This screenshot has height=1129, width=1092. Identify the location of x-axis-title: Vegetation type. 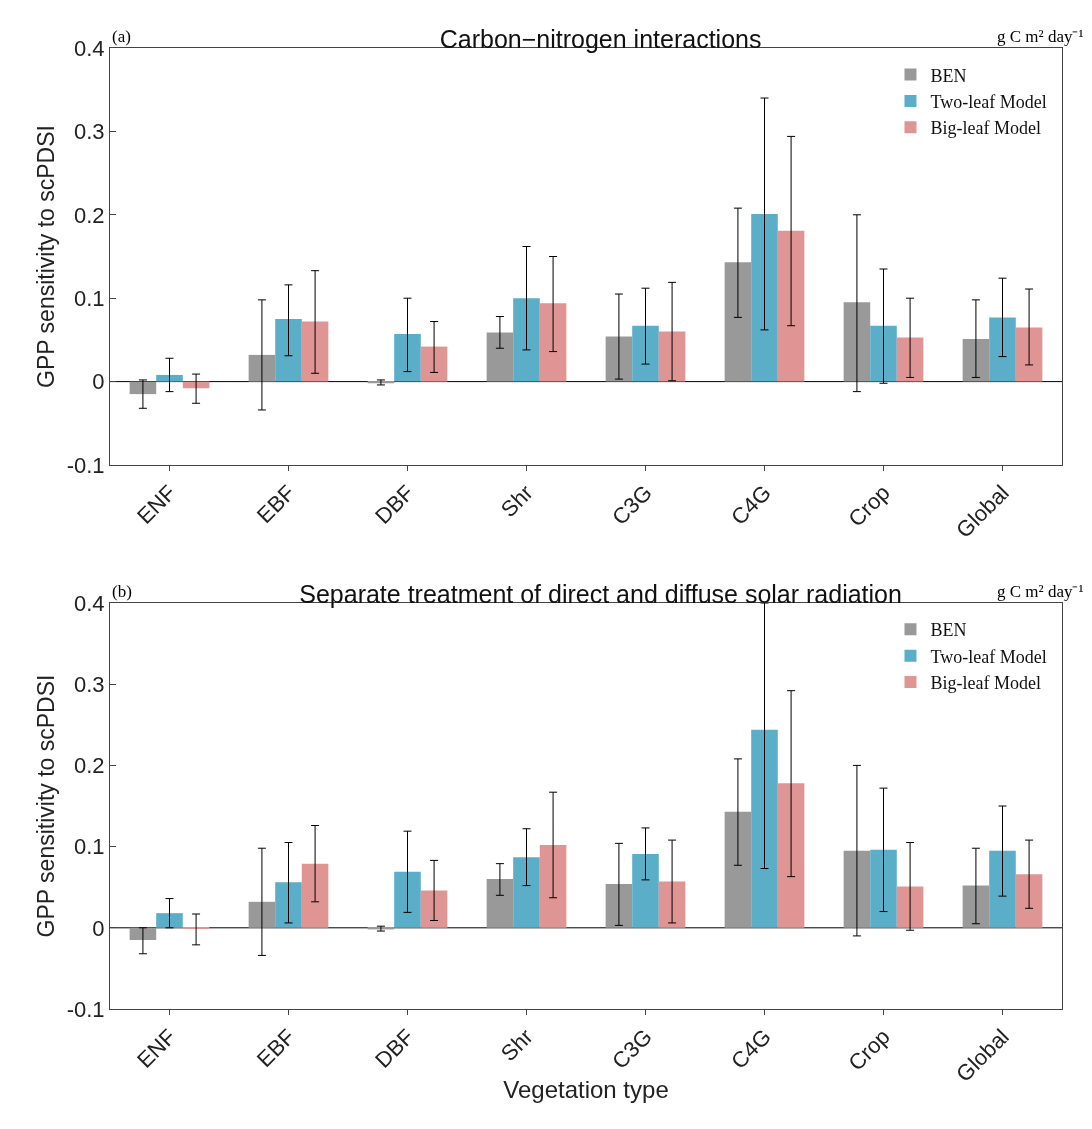
(586, 1089).